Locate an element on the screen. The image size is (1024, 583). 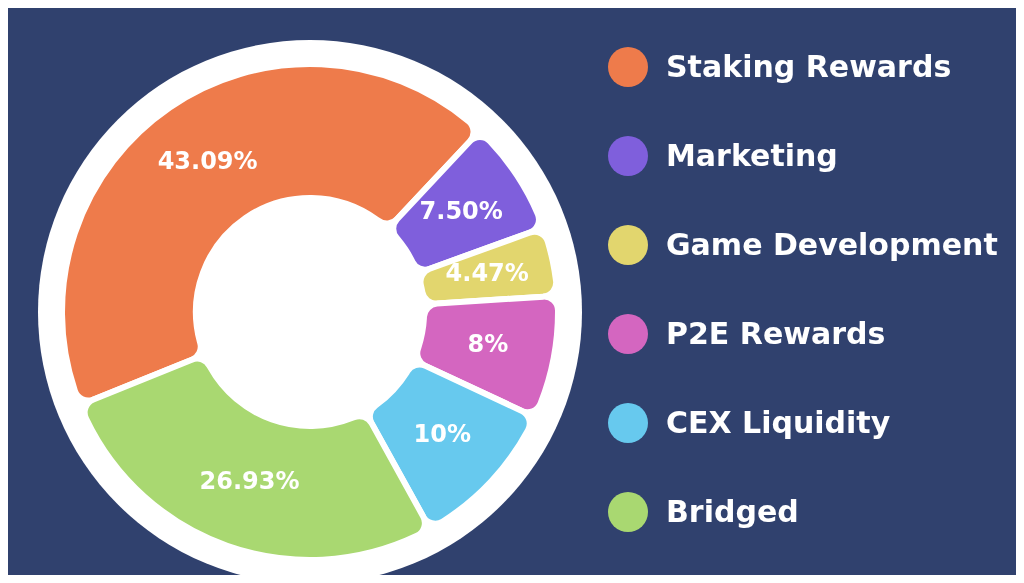
legend-label: Bridged is located at coordinates (732, 511).